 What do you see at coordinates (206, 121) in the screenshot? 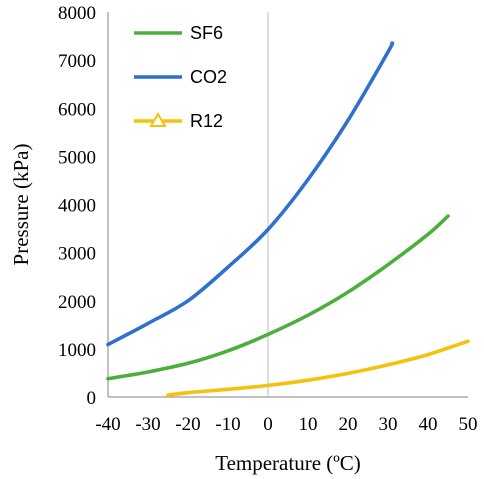
I see `legend-label-r12: R12` at bounding box center [206, 121].